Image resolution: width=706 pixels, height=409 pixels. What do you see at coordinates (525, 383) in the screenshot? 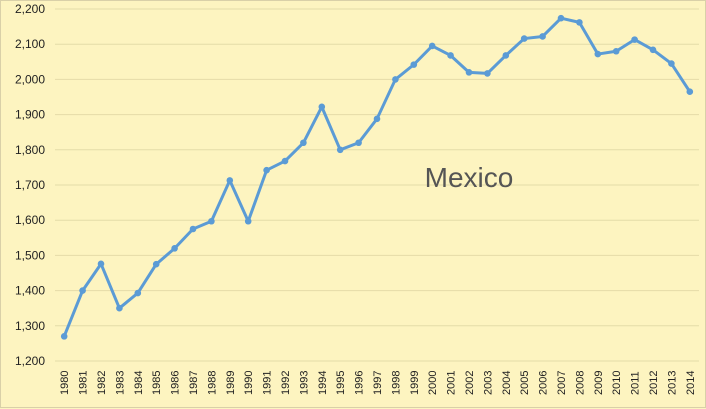
I see `x-tick-label: 2005` at bounding box center [525, 383].